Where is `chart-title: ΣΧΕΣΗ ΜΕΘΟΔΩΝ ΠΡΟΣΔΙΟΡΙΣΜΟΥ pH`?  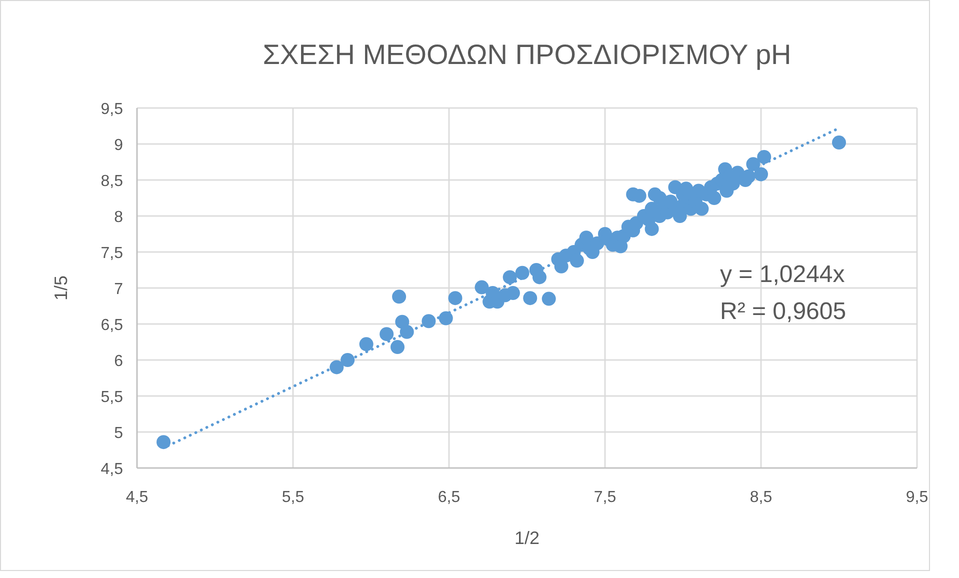 chart-title: ΣΧΕΣΗ ΜΕΘΟΔΩΝ ΠΡΟΣΔΙΟΡΙΣΜΟΥ pH is located at coordinates (527, 54).